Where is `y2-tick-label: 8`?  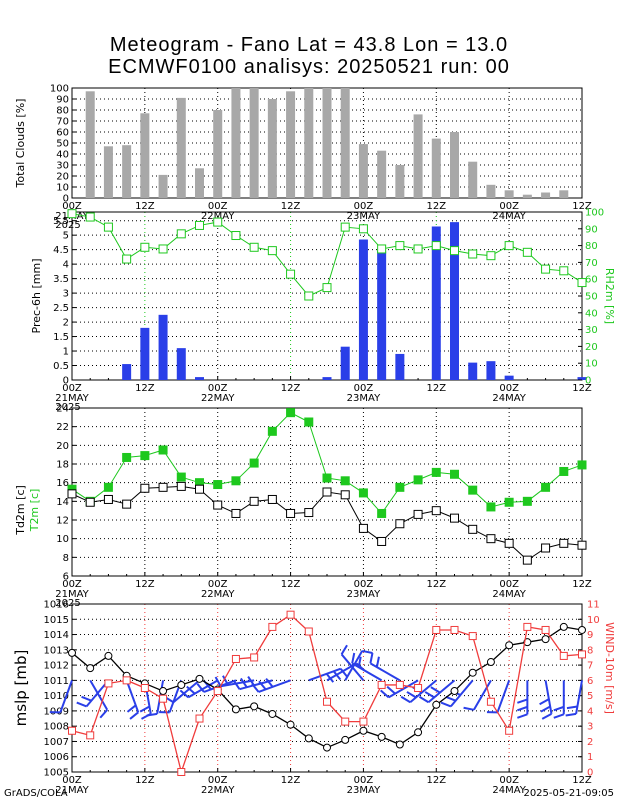
y2-tick-label: 8 is located at coordinates (590, 650).